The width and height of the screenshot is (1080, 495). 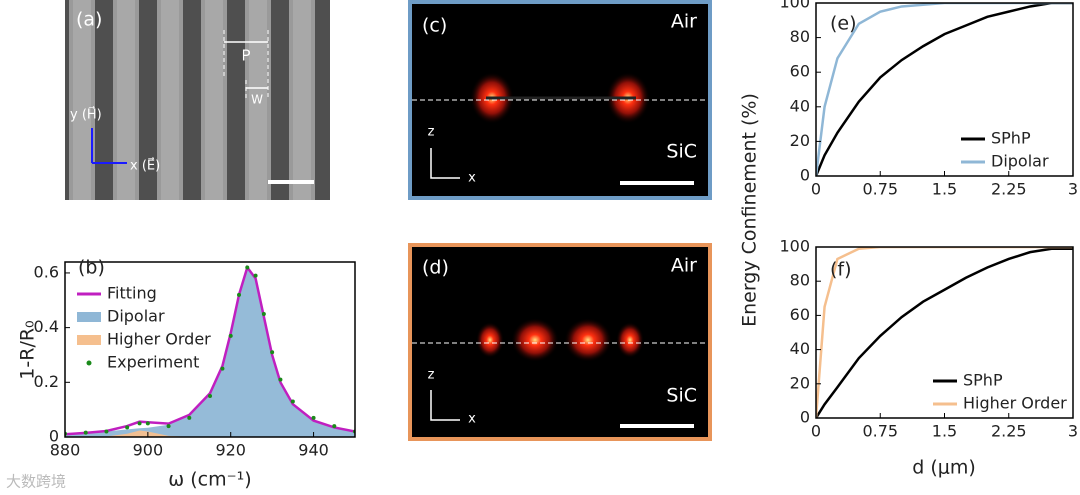 What do you see at coordinates (28, 349) in the screenshot?
I see `y-axis-title: 1-R/R₀` at bounding box center [28, 349].